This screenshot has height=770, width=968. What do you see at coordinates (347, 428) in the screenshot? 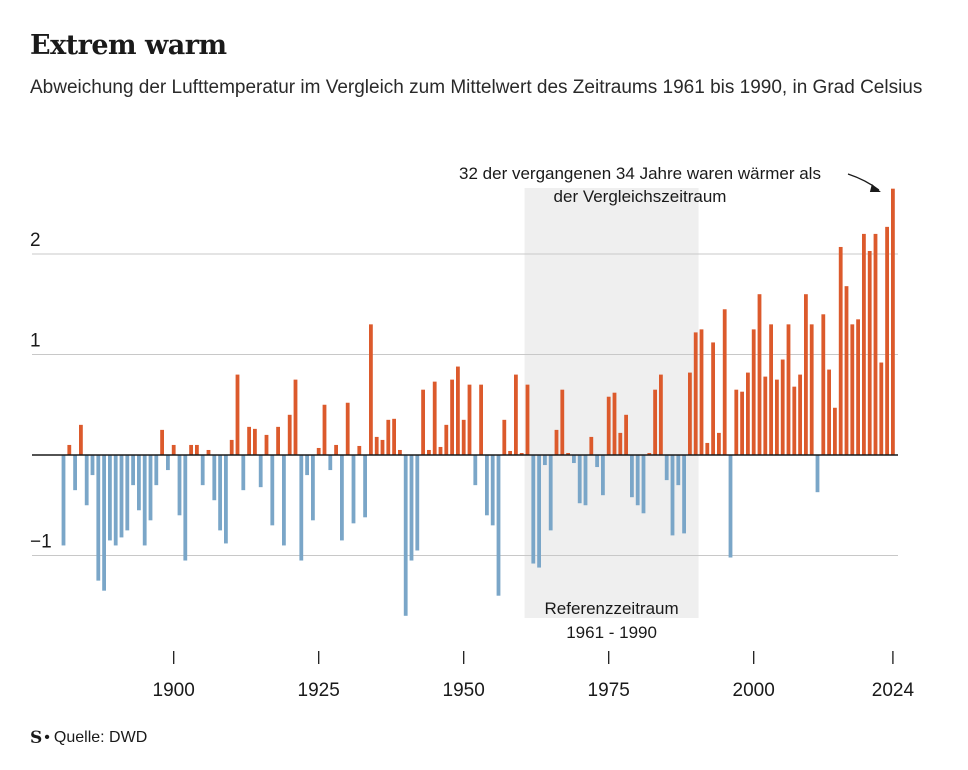
I see `bar-1930` at bounding box center [347, 428].